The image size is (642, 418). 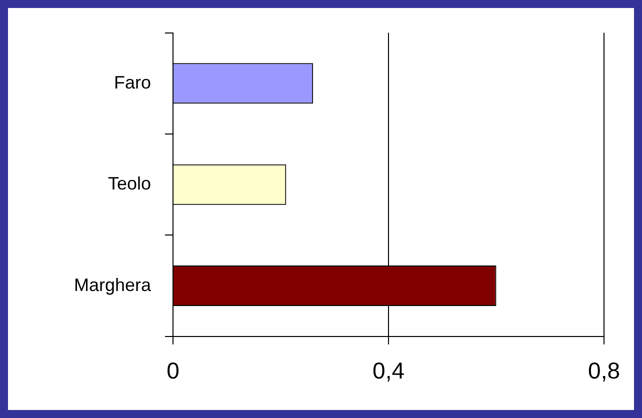 What do you see at coordinates (129, 184) in the screenshot?
I see `y-tick-label: Teolo` at bounding box center [129, 184].